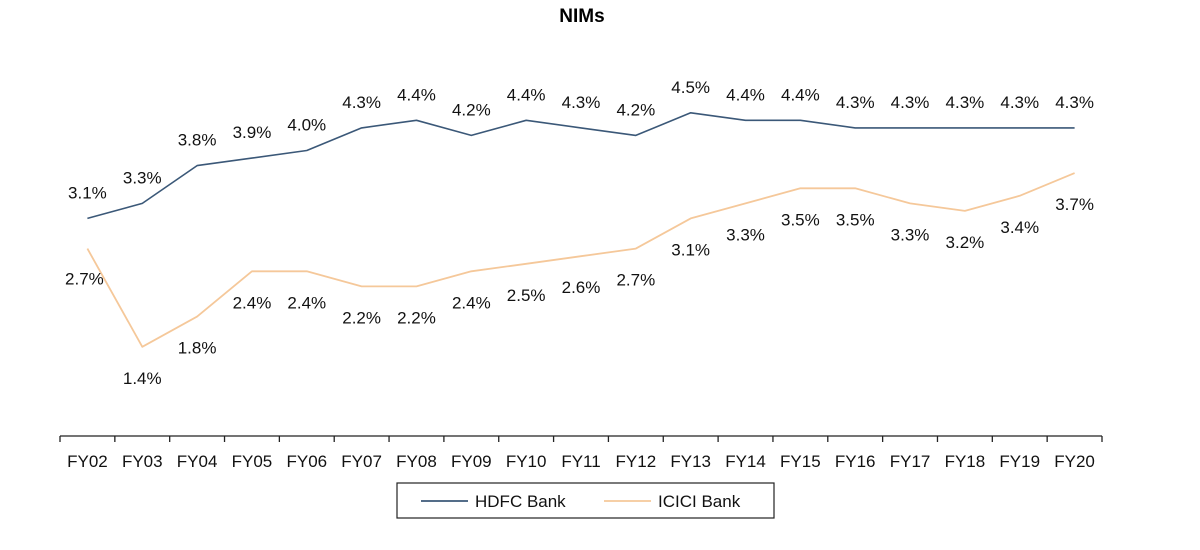  What do you see at coordinates (581, 16) in the screenshot?
I see `chart-title: NIMs` at bounding box center [581, 16].